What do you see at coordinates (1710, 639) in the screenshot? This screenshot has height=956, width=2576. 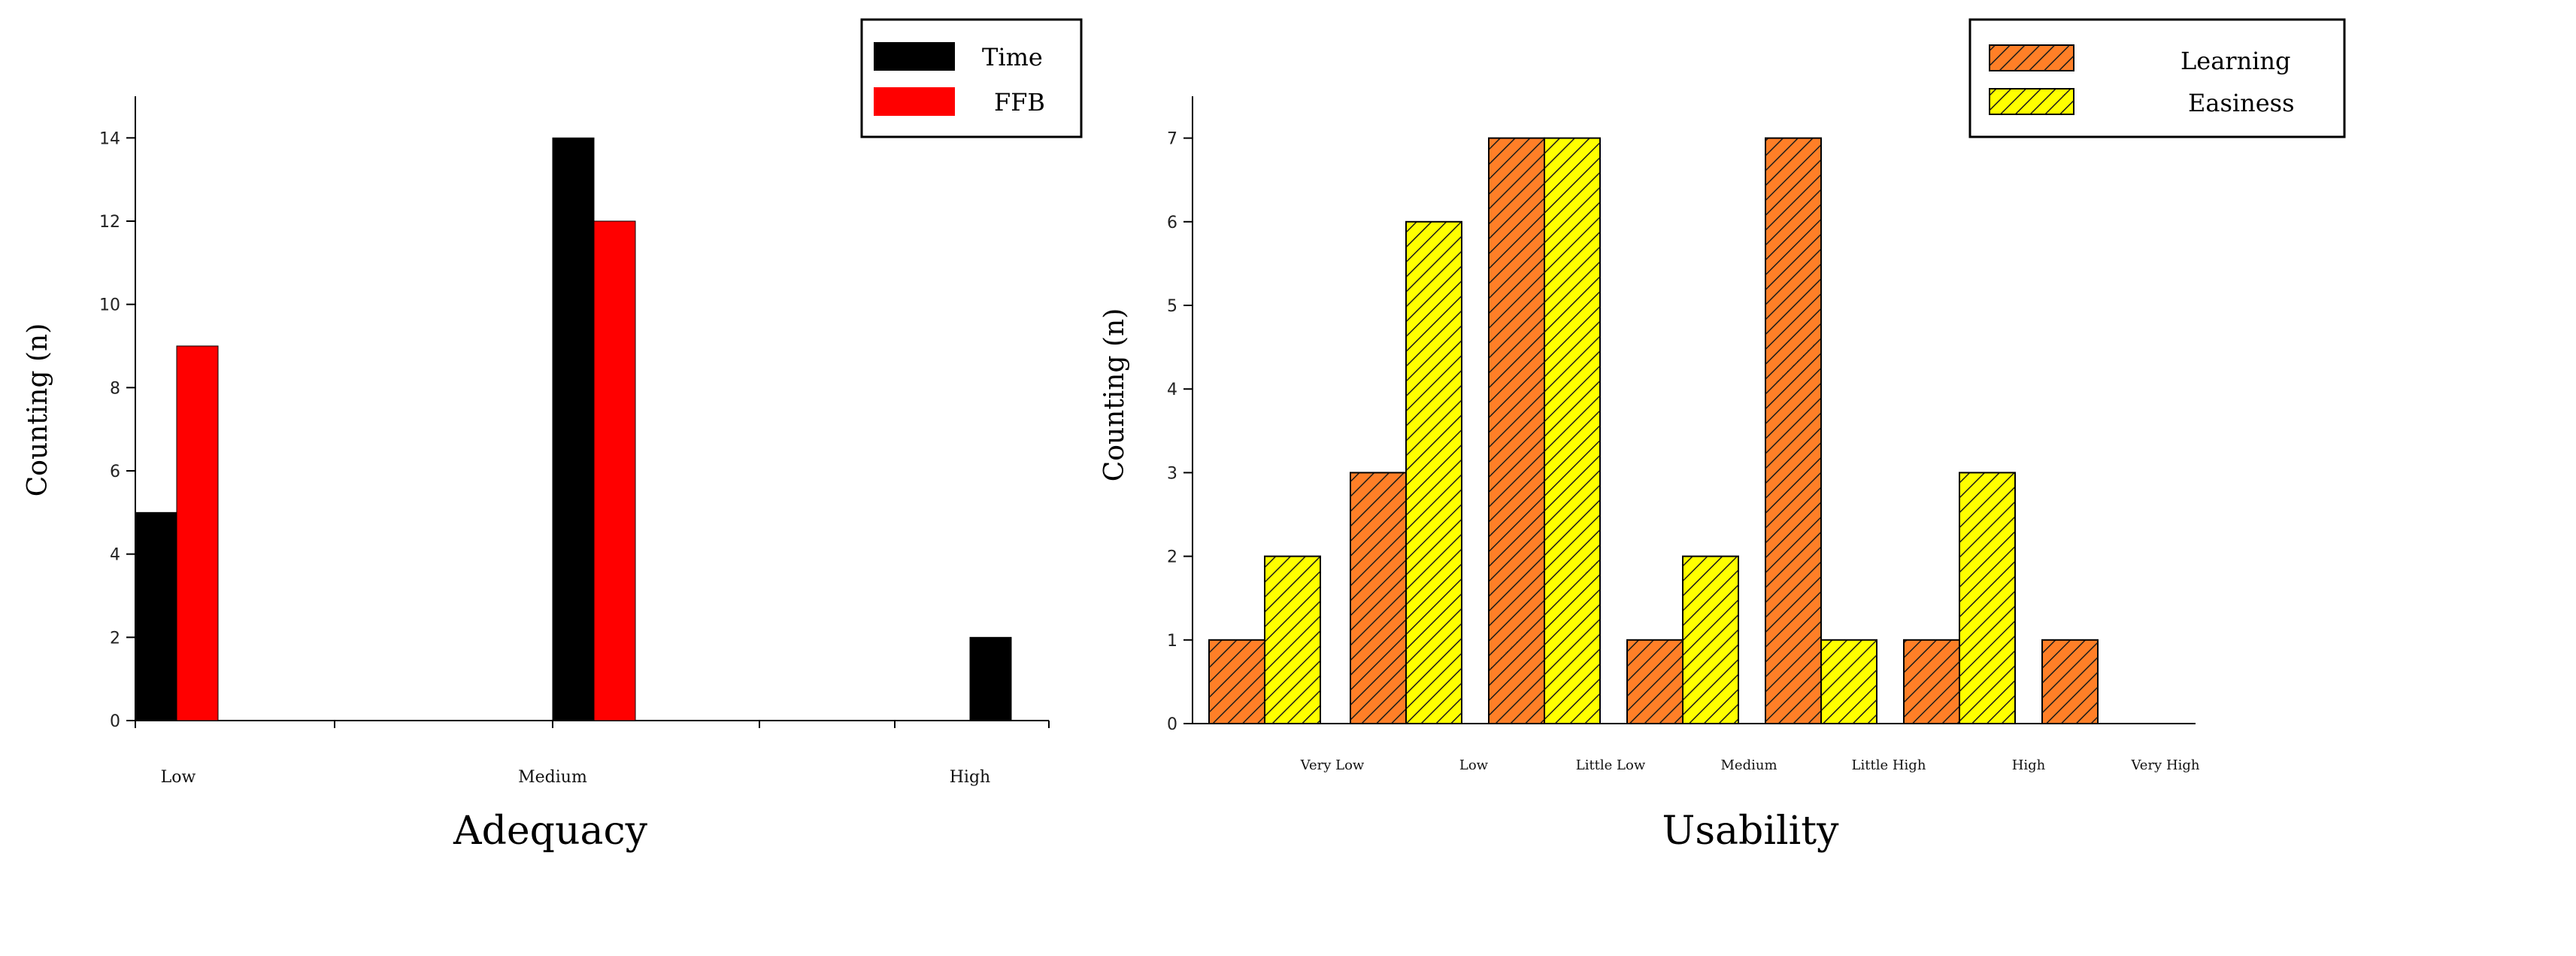 I see `bar-easiness-medium` at bounding box center [1710, 639].